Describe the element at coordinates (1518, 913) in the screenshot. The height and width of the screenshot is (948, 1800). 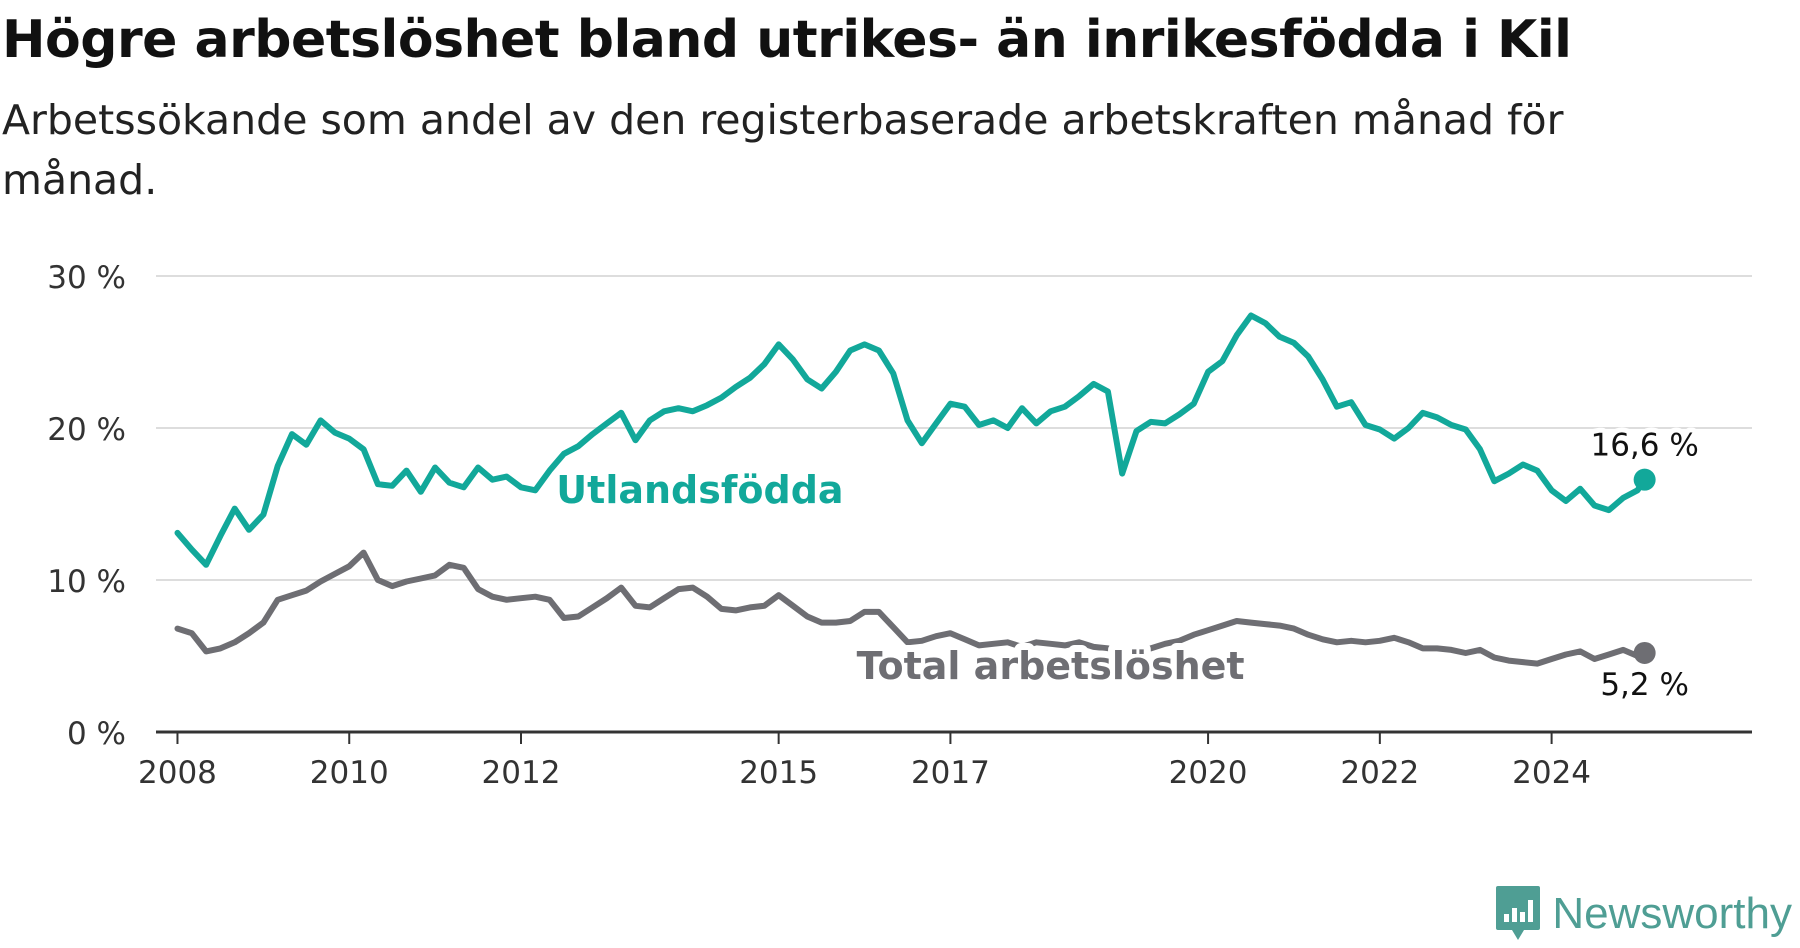
I see `newsworthy-logo-icon` at that location.